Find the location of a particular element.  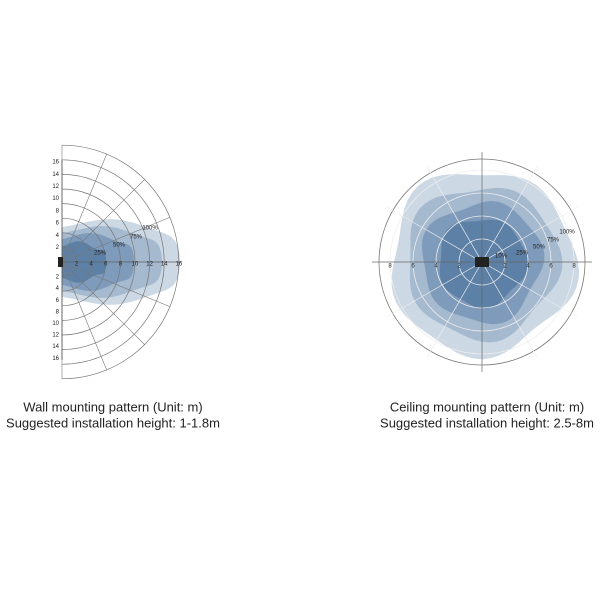

caption: Ceiling mounting pattern (Unit: m) is located at coordinates (487, 406).